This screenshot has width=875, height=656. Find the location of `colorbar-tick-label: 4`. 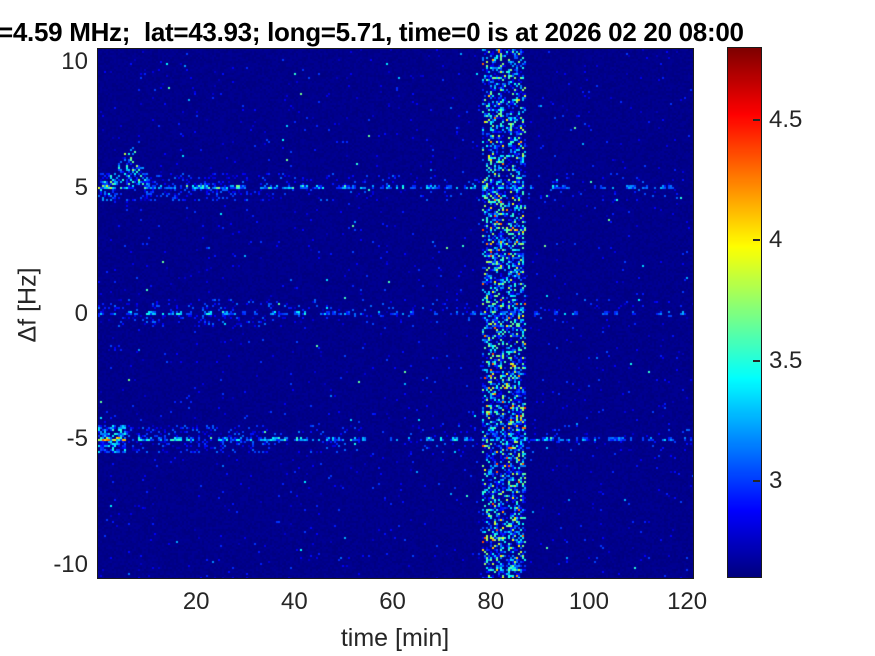

colorbar-tick-label: 4 is located at coordinates (776, 240).